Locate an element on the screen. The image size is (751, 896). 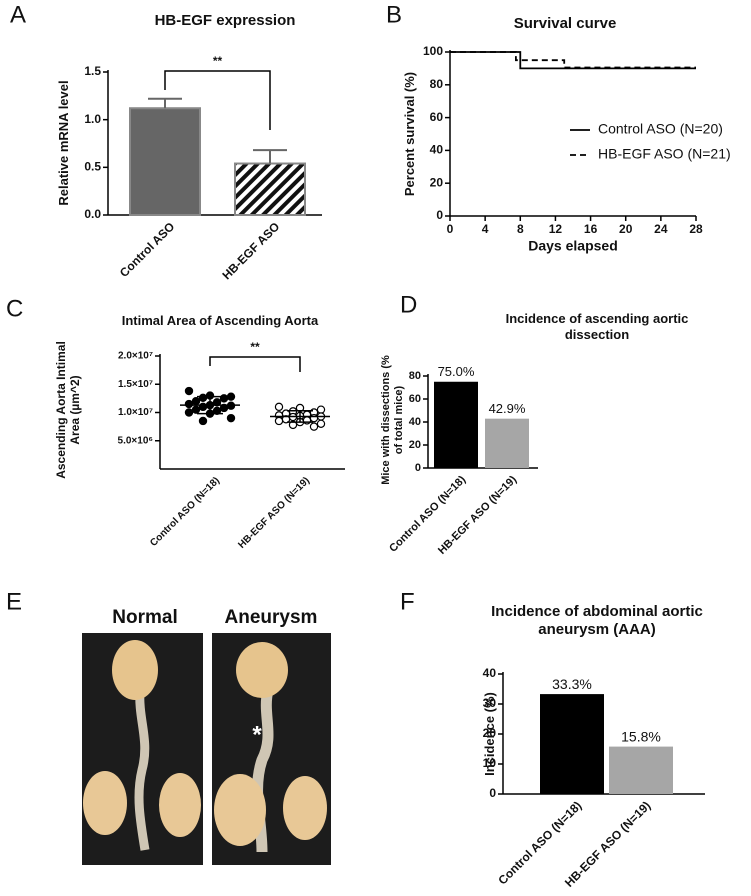
x-tick-label: HB-EGF ASO (N=19) is located at coordinates (274, 513).